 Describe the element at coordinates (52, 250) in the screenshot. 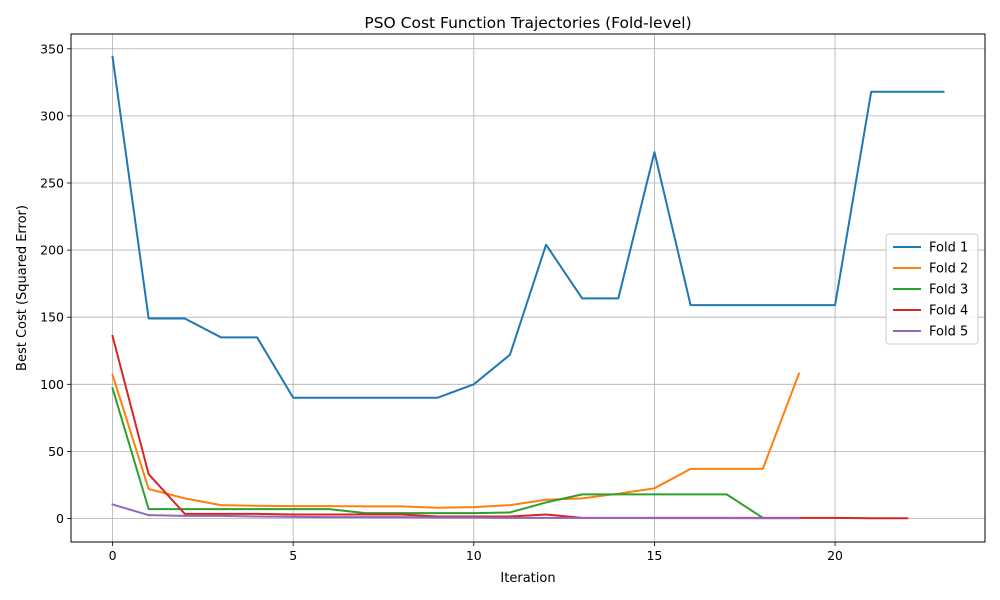

I see `y-tick-label: 200` at that location.